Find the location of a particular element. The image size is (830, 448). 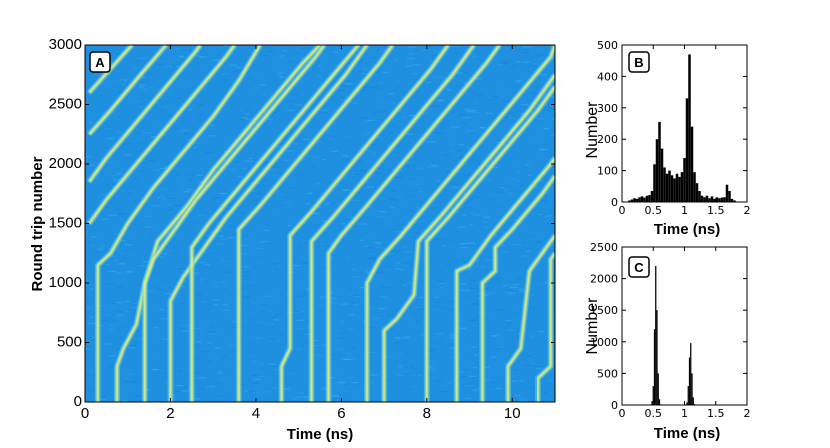

x-tick-label: 0.5 is located at coordinates (654, 210).